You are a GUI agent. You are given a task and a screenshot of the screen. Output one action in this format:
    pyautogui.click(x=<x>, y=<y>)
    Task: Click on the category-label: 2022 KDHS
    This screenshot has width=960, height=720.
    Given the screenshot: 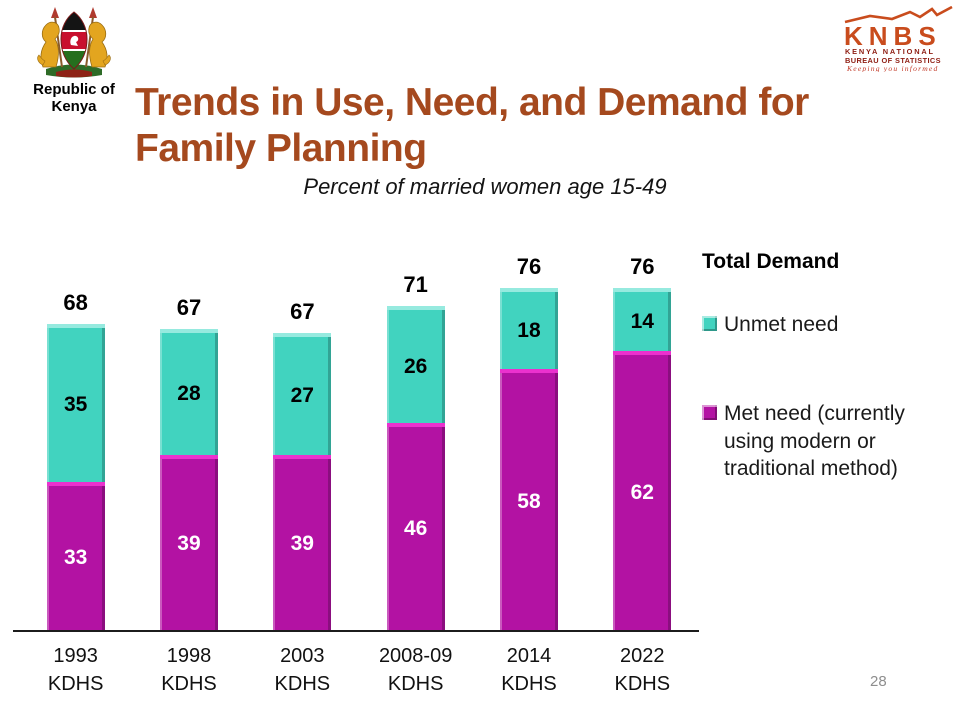 What is the action you would take?
    pyautogui.click(x=642, y=670)
    